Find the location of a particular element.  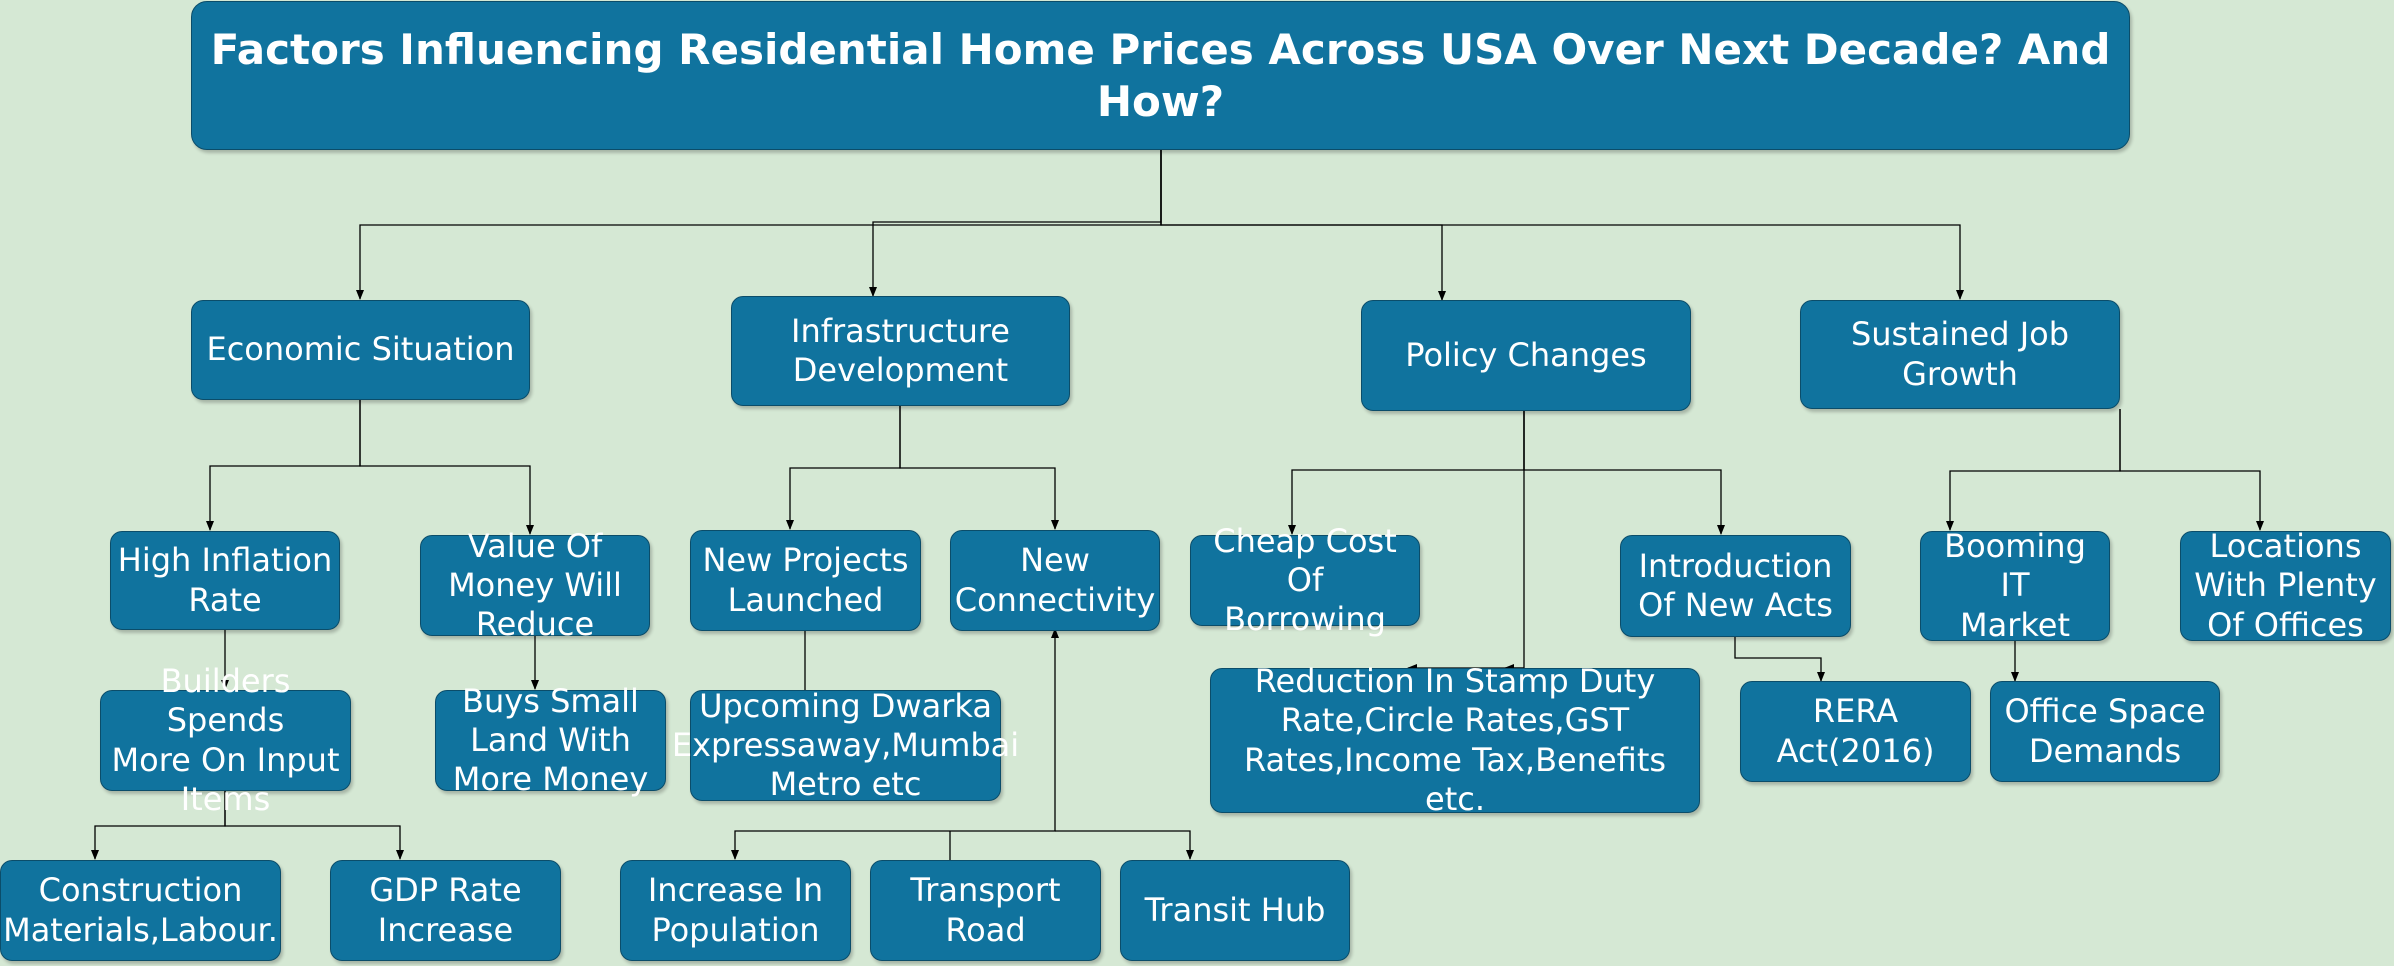

connector-title-economic is located at coordinates (759, 225).